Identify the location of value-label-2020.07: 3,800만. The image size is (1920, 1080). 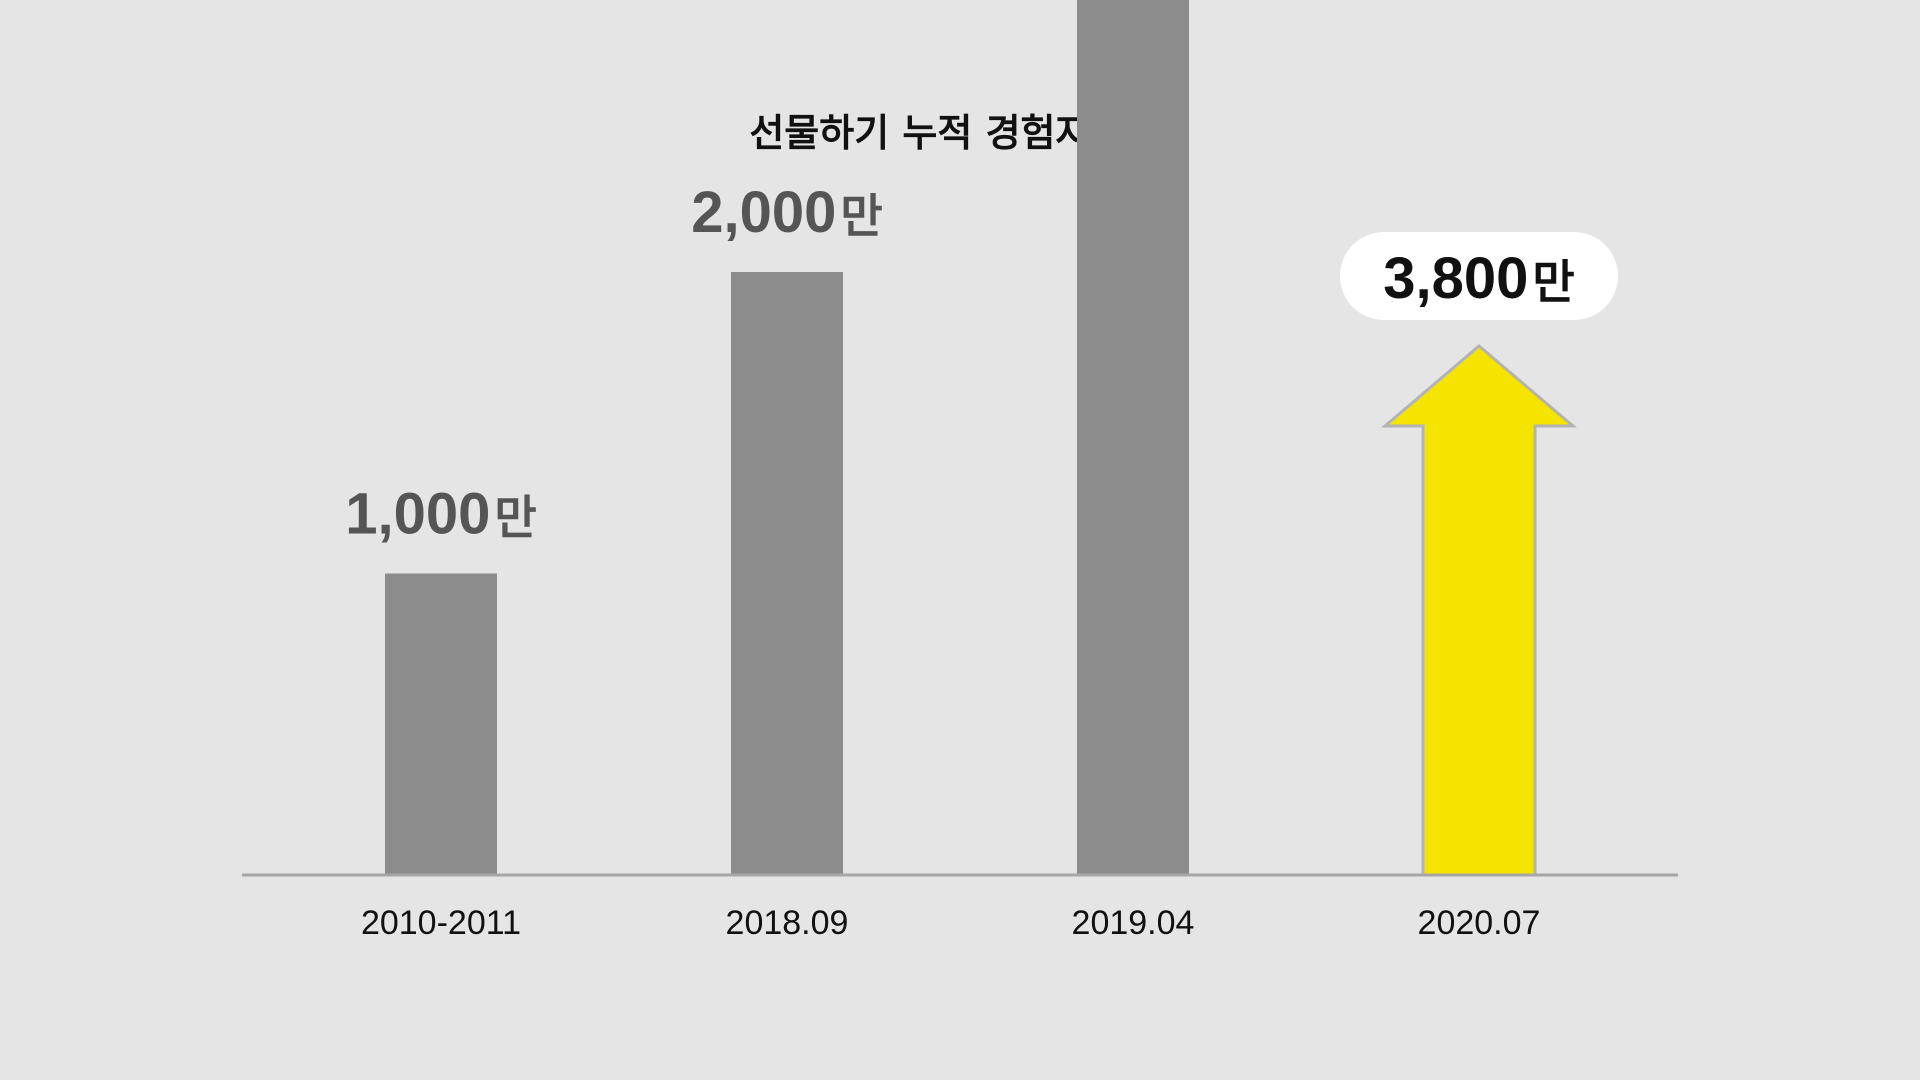
(1478, 278).